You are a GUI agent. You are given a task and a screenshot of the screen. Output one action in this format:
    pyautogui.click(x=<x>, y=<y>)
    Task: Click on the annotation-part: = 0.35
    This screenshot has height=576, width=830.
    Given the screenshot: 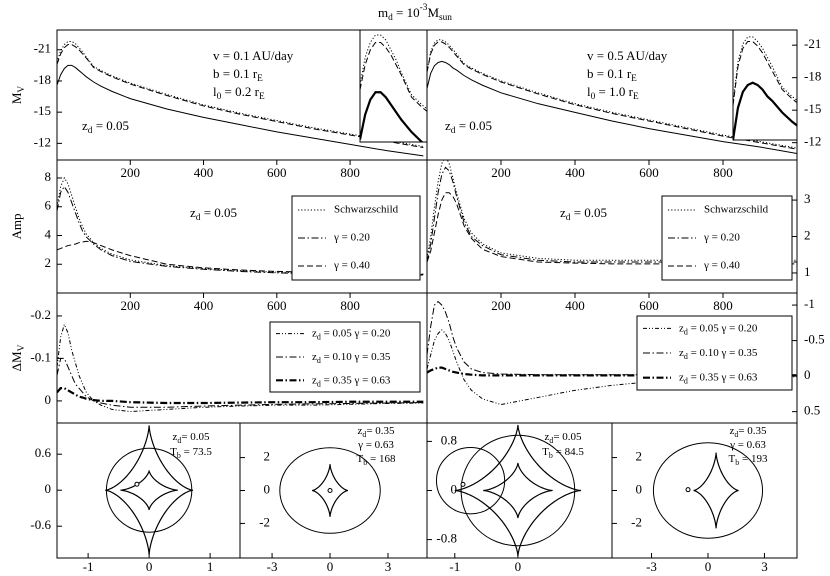 What is the action you would take?
    pyautogui.click(x=752, y=431)
    